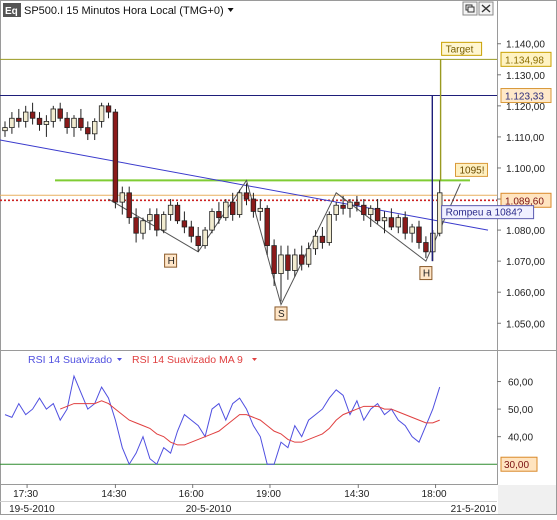 The height and width of the screenshot is (520, 557). I want to click on close-icon, so click(486, 8).